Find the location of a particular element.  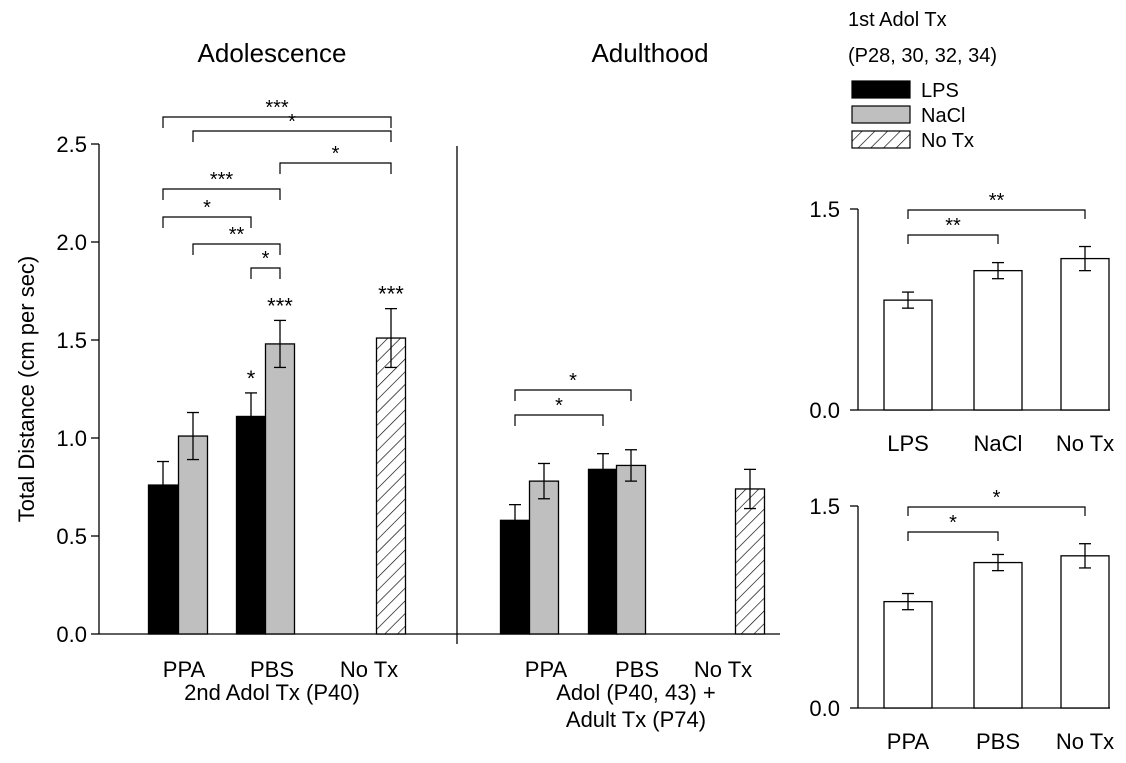

legend-title: 1st Adol Tx is located at coordinates (897, 20).